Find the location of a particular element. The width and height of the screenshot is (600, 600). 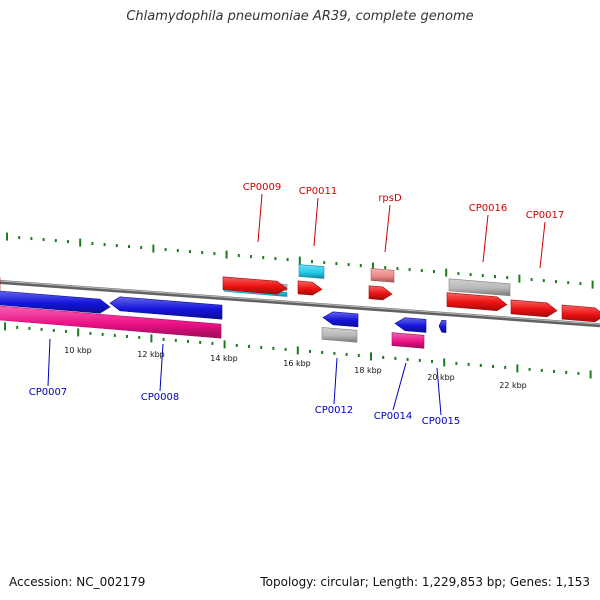

forward-gene-label: CP0009 is located at coordinates (262, 187).